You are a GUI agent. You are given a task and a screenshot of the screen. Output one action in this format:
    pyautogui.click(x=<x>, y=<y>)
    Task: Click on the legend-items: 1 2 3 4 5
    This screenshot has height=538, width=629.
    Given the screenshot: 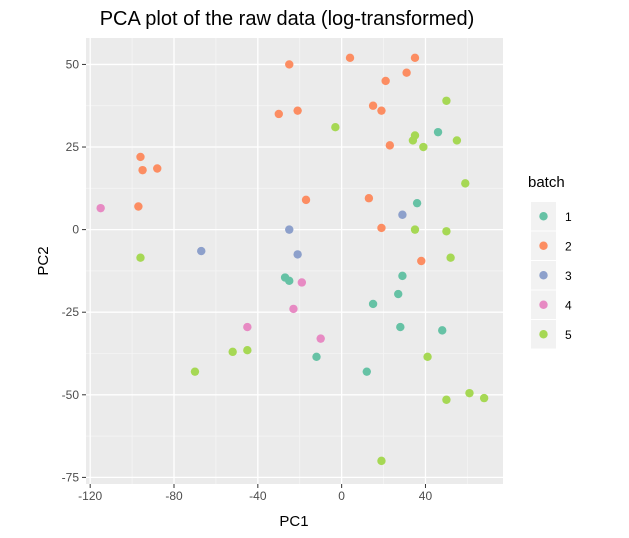 What is the action you would take?
    pyautogui.click(x=551, y=275)
    